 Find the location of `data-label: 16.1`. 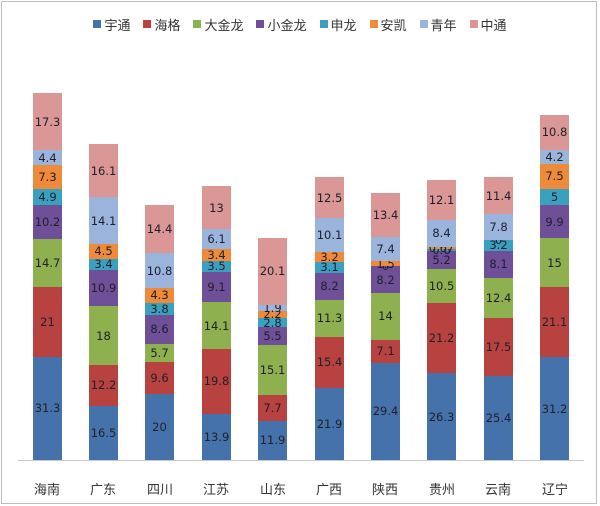

data-label: 16.1 is located at coordinates (103, 170).